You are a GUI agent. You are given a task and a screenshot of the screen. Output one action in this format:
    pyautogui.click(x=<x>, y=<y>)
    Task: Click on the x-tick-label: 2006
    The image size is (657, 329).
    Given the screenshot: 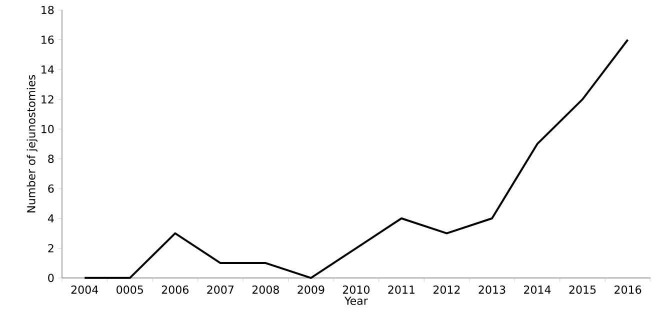 What is the action you would take?
    pyautogui.click(x=175, y=289)
    